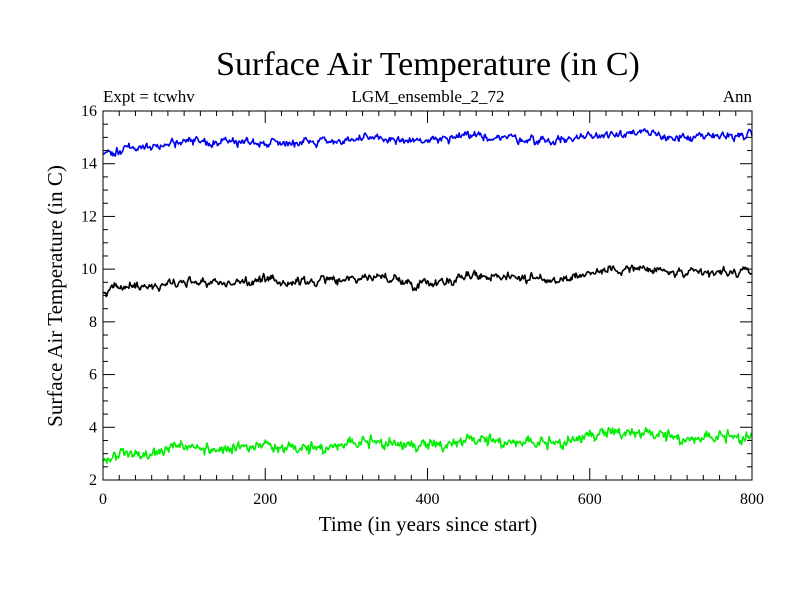  What do you see at coordinates (428, 524) in the screenshot?
I see `x-axis-label: Time (in years since start)` at bounding box center [428, 524].